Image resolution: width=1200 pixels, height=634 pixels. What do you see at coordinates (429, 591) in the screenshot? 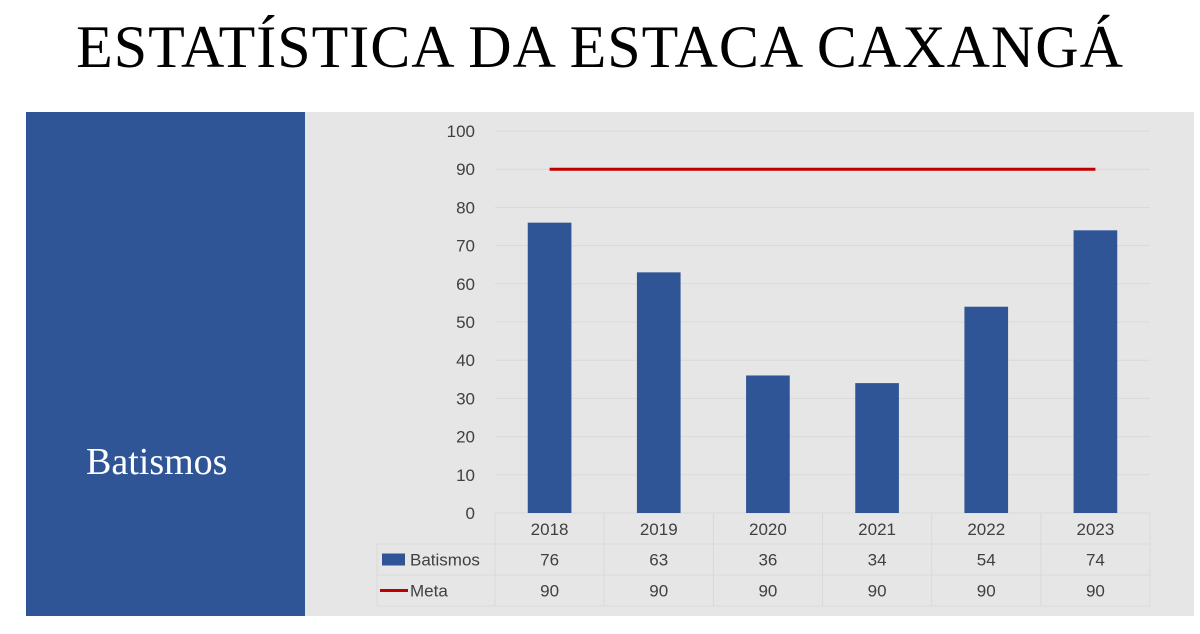
I see `legend-label: Meta` at bounding box center [429, 591].